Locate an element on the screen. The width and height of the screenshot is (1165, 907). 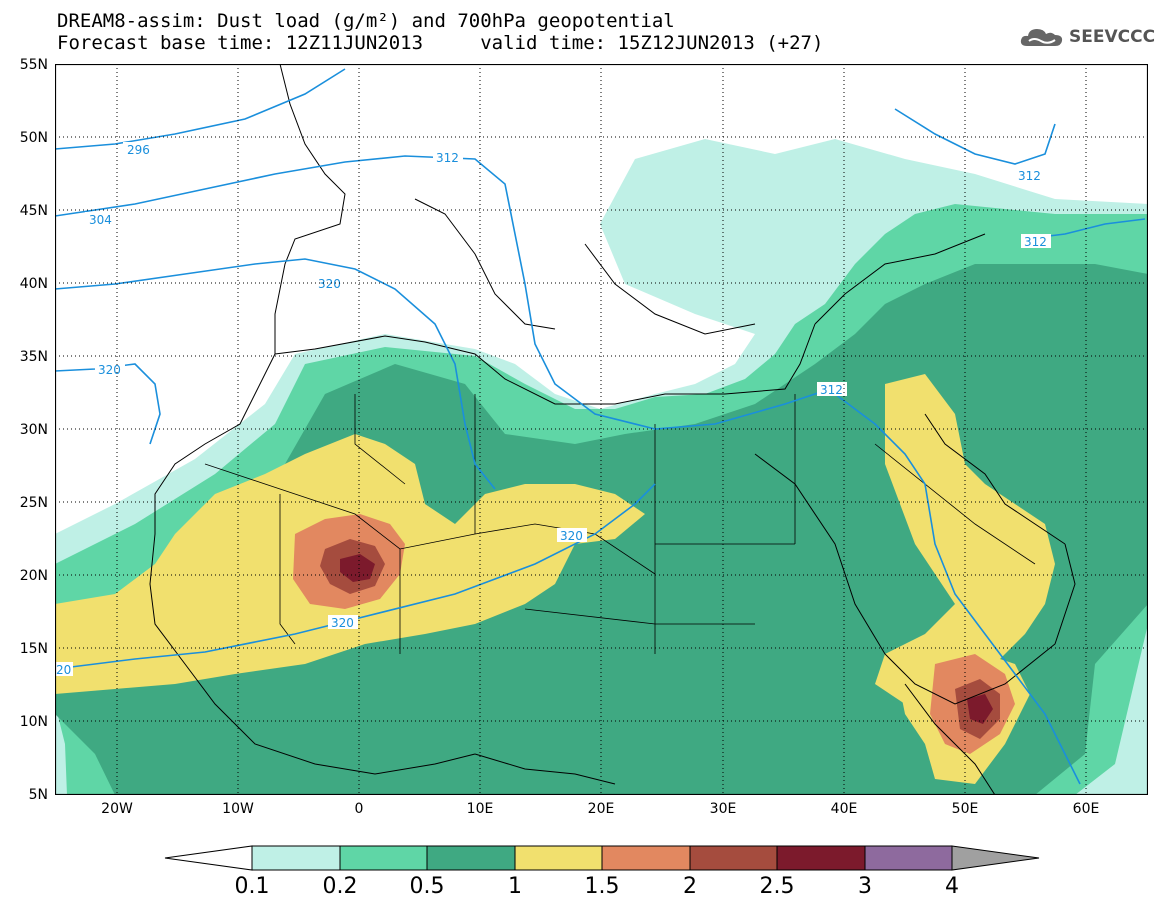
contour-label-312-d: 312 is located at coordinates (831, 390).